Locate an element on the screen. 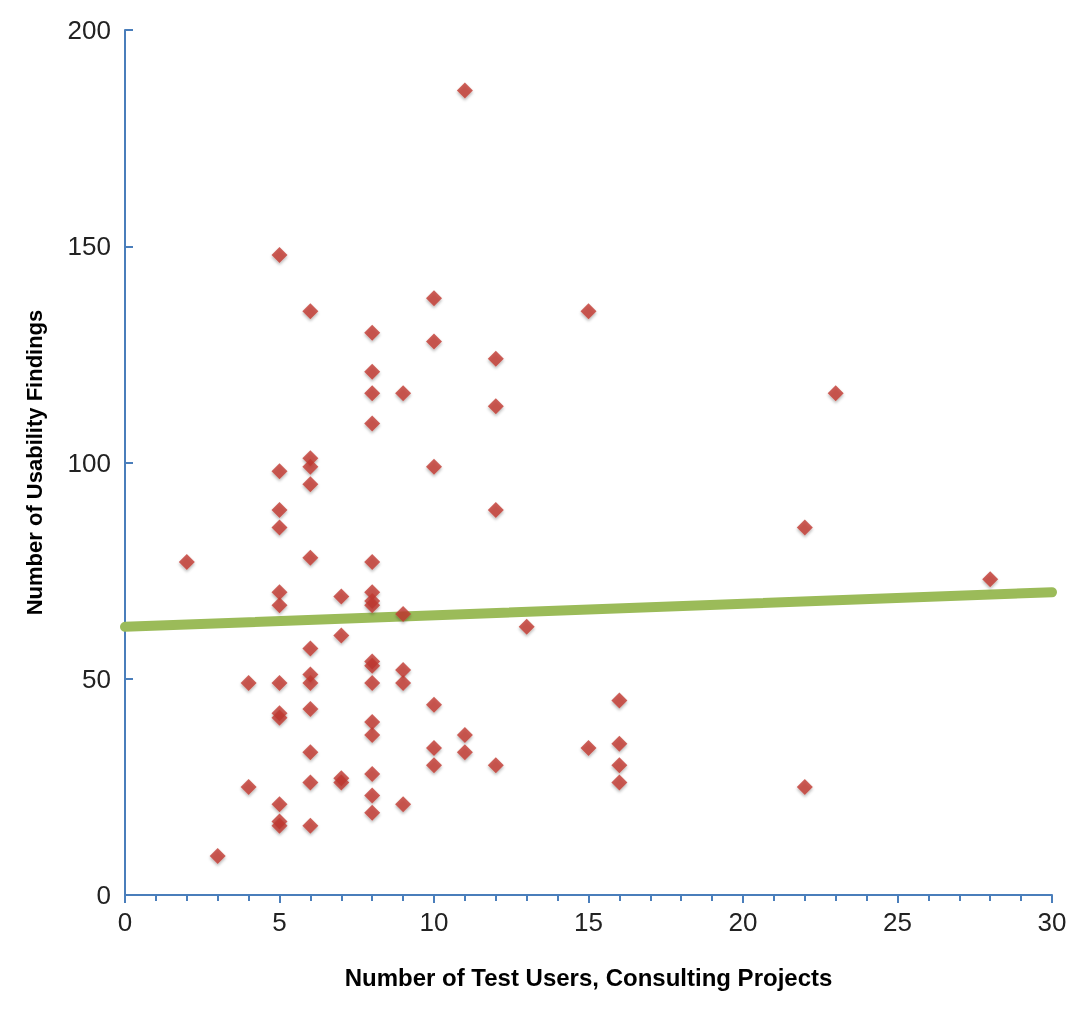  x-axis-title: Number of Test Users, Consulting Projects is located at coordinates (588, 977).